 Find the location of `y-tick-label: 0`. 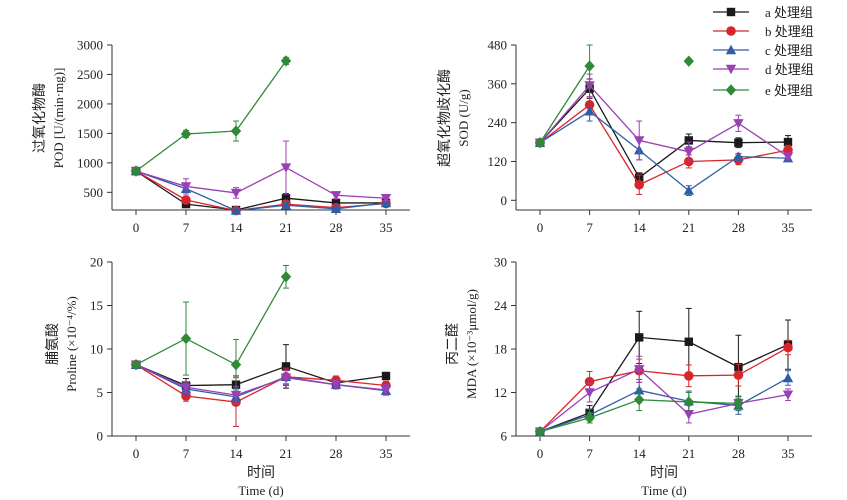

y-tick-label: 0 is located at coordinates (504, 200).